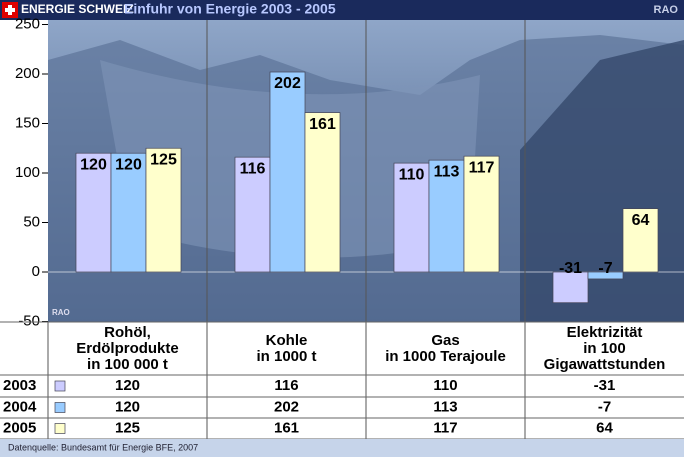  I want to click on axis-panel, so click(24, 171).